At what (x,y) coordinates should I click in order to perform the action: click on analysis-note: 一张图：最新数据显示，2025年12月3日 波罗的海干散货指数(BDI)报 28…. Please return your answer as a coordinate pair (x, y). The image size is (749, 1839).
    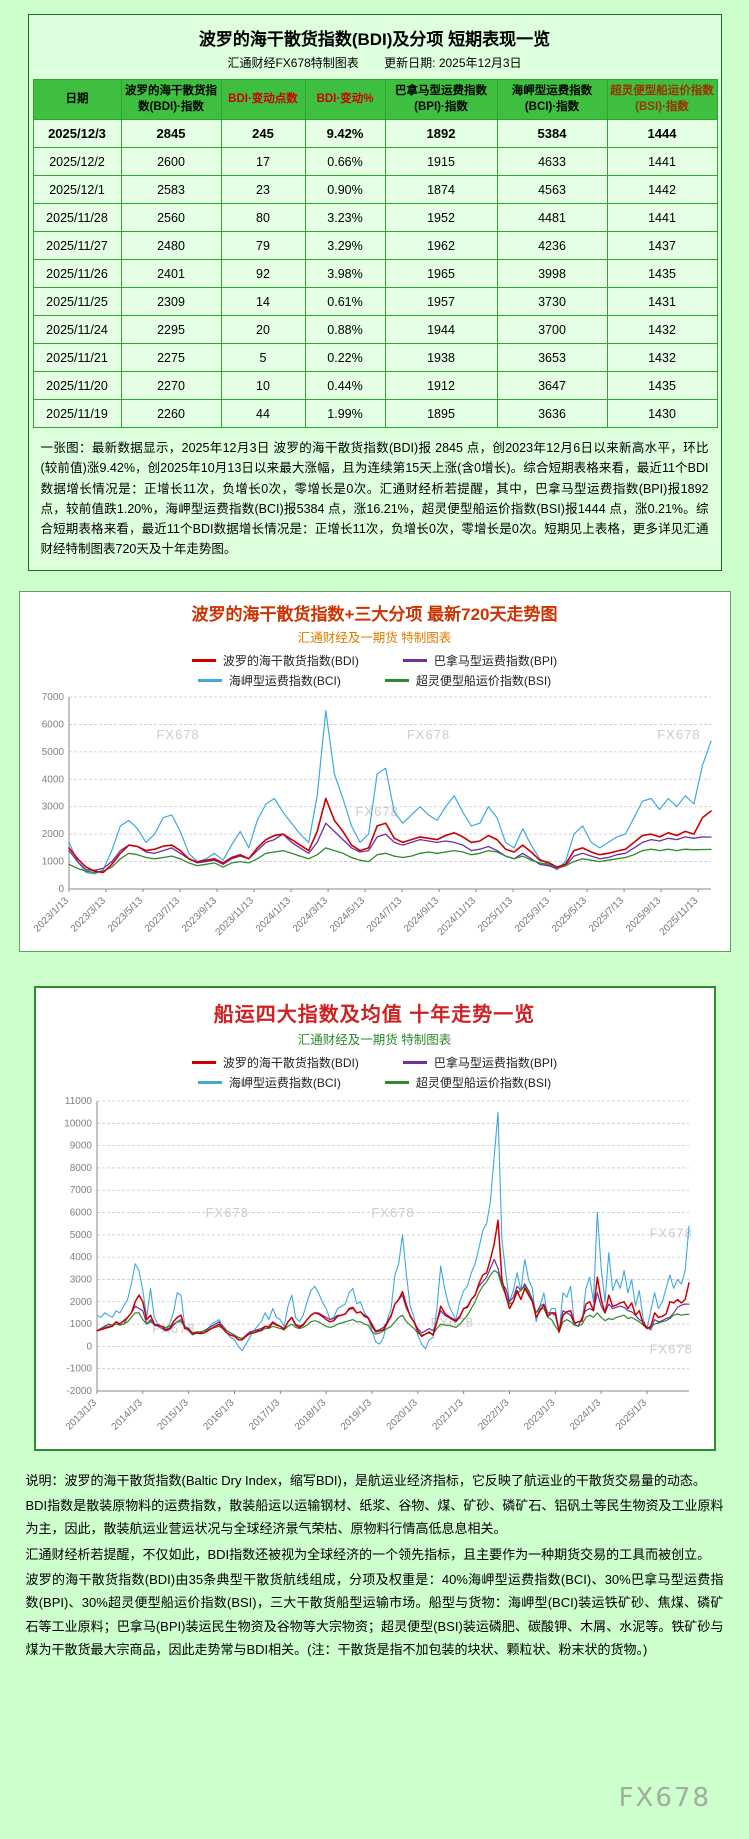
    Looking at the image, I should click on (374, 499).